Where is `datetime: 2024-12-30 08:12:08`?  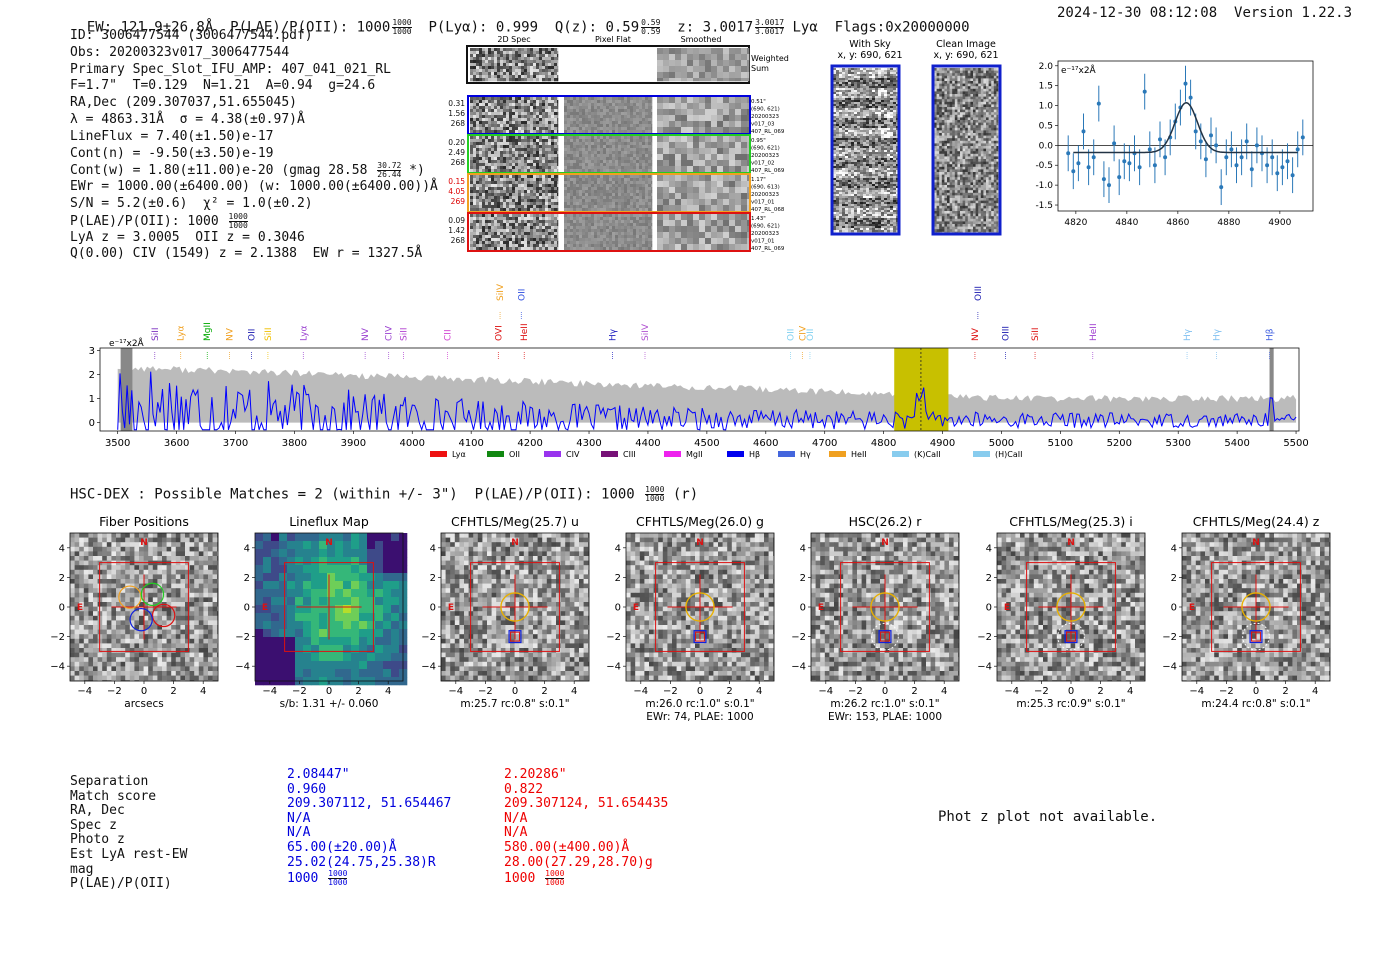 datetime: 2024-12-30 08:12:08 is located at coordinates (1137, 13).